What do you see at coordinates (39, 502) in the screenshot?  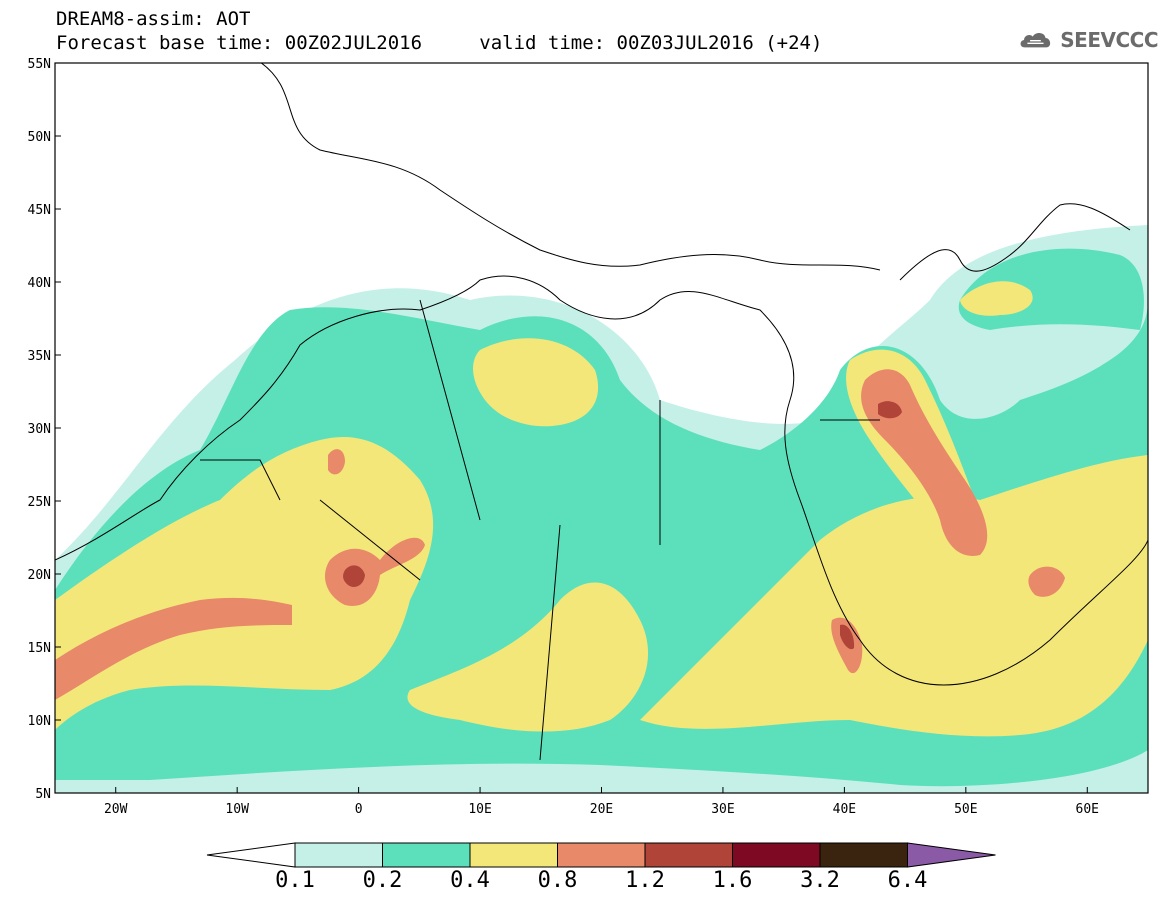 I see `lat-tick-label: 25N` at bounding box center [39, 502].